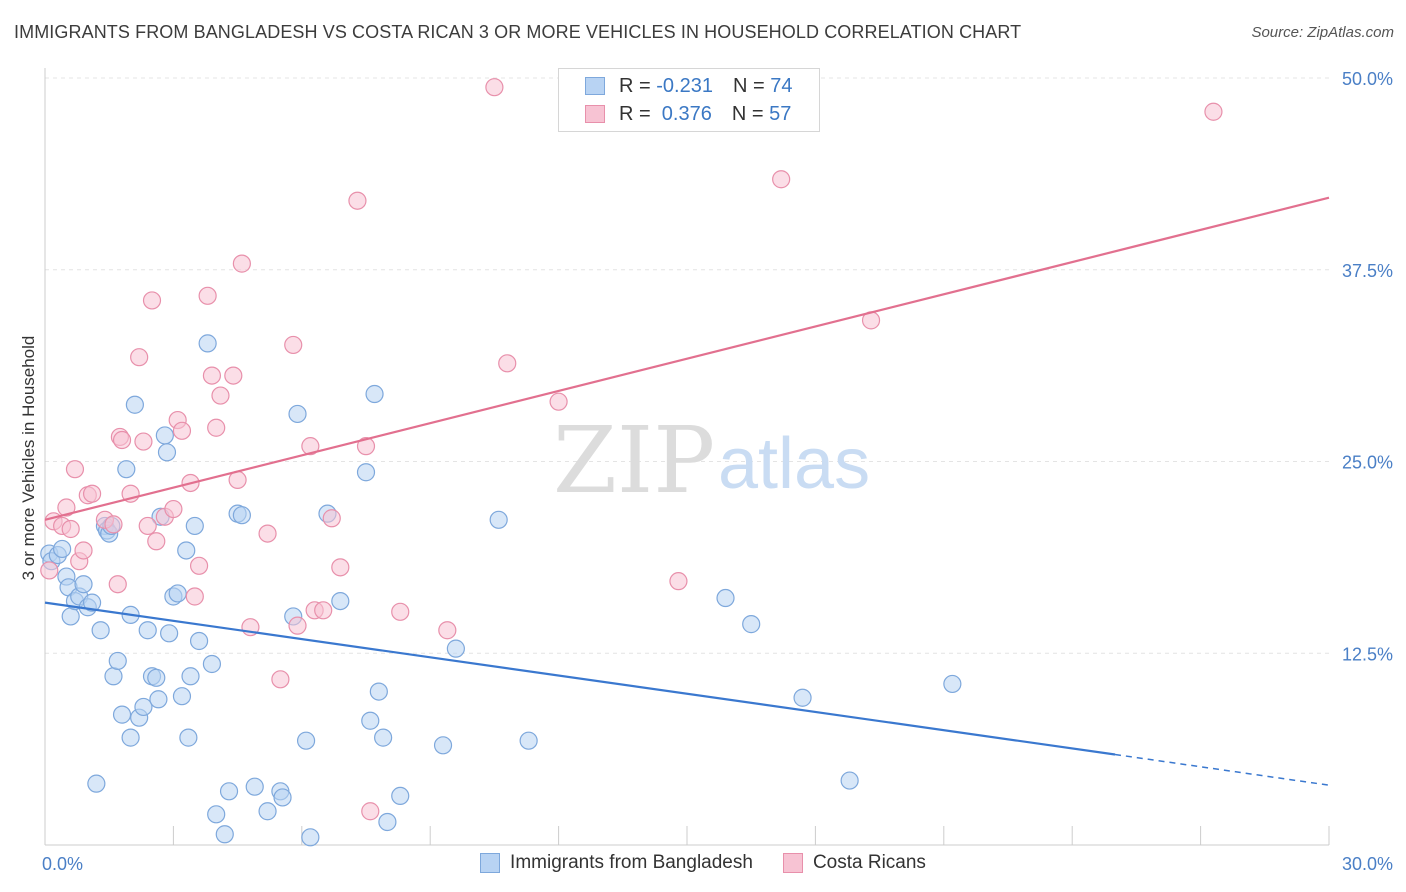 The height and width of the screenshot is (892, 1406). Describe the element at coordinates (1367, 79) in the screenshot. I see `y-tick-label: 50.0%` at that location.